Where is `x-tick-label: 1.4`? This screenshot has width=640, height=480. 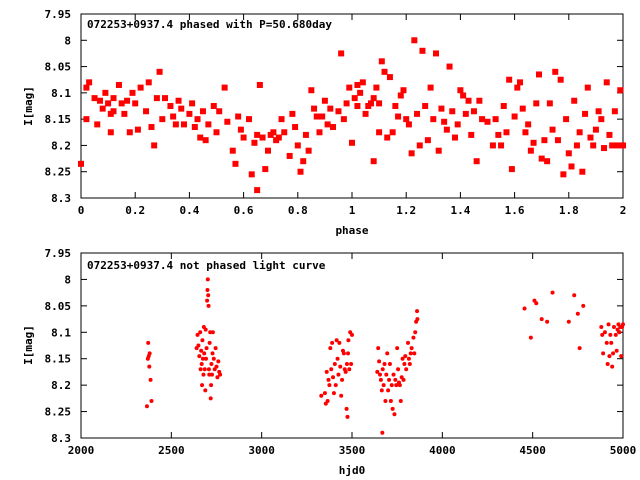
x-tick-label: 1.4 is located at coordinates (460, 210).